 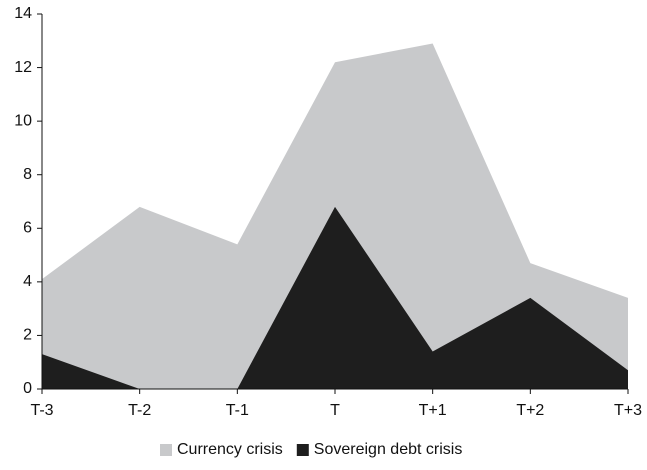 What do you see at coordinates (335, 410) in the screenshot?
I see `x-tick-label: T` at bounding box center [335, 410].